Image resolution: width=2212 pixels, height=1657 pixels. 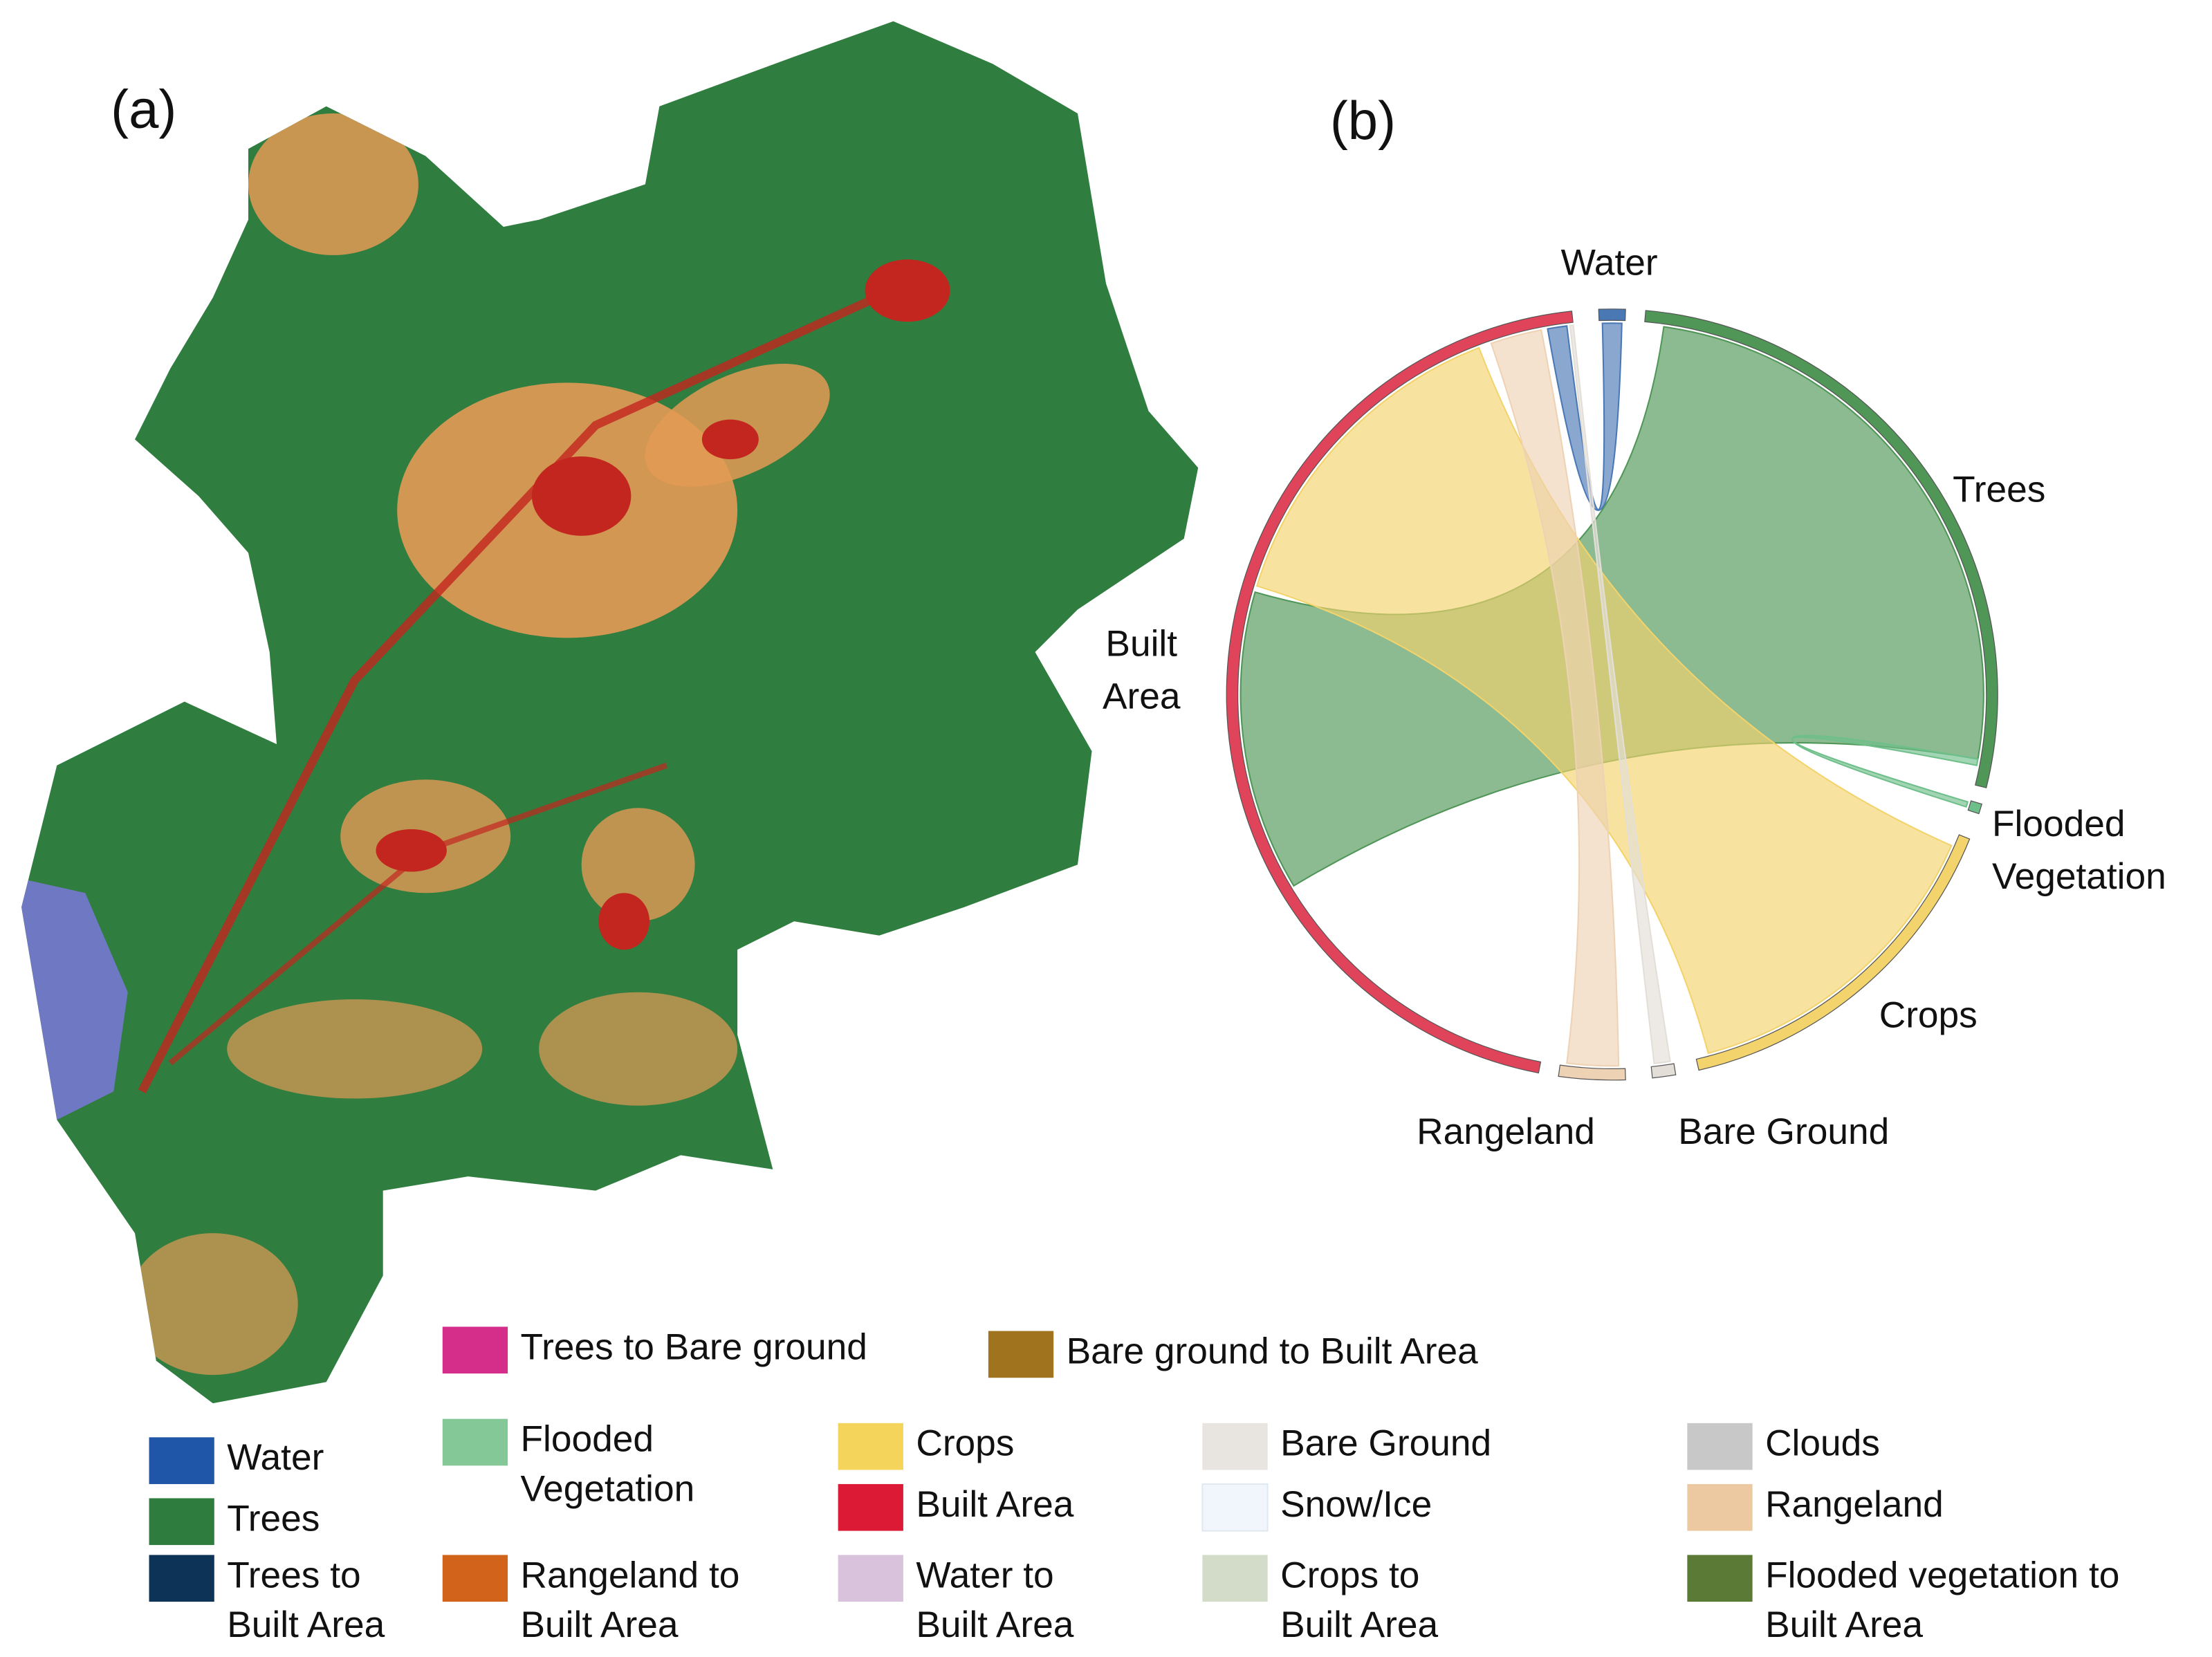 What do you see at coordinates (1273, 1351) in the screenshot?
I see `legend-label: Bare ground to Built Area` at bounding box center [1273, 1351].